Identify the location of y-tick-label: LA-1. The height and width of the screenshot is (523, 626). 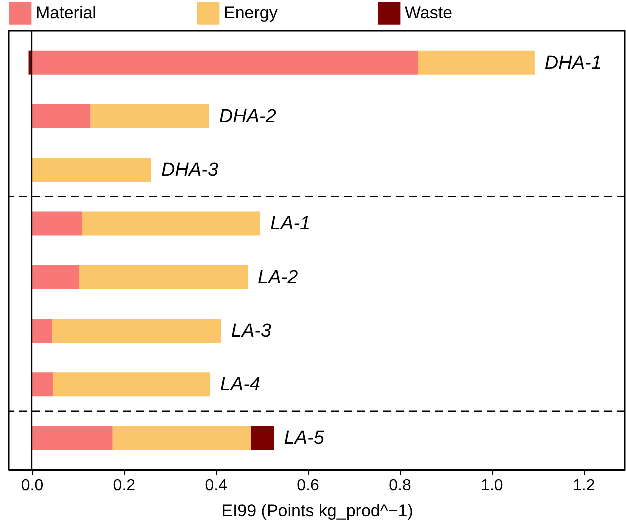
(290, 224).